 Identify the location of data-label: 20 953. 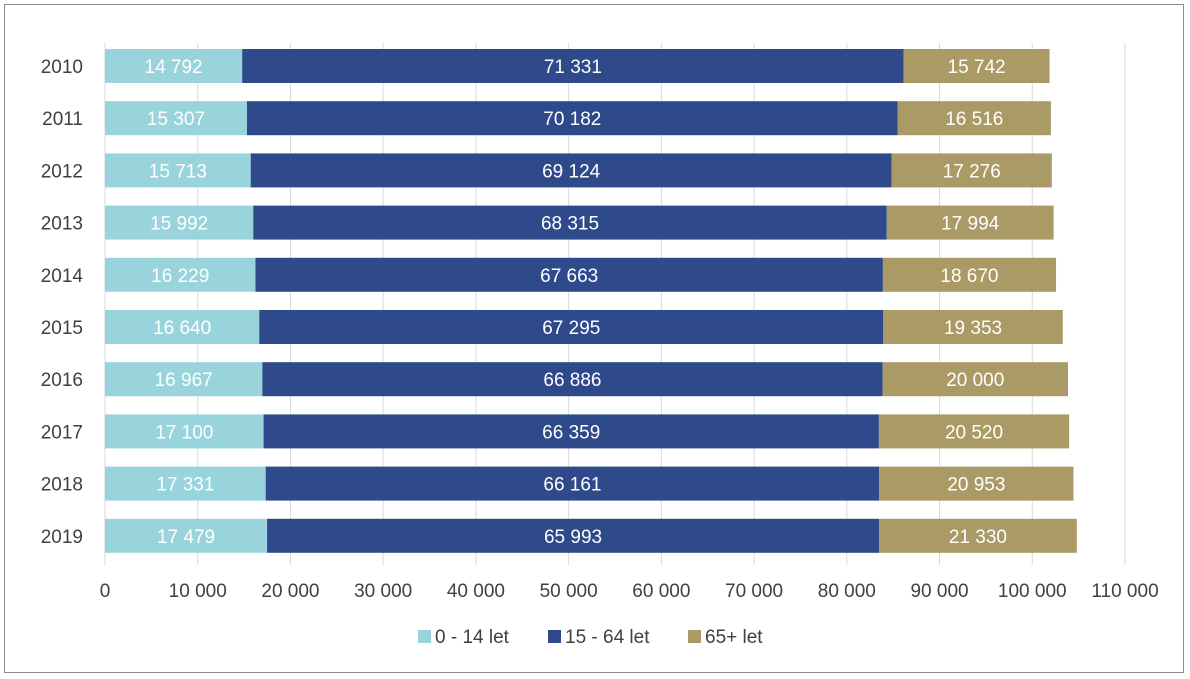
(976, 485).